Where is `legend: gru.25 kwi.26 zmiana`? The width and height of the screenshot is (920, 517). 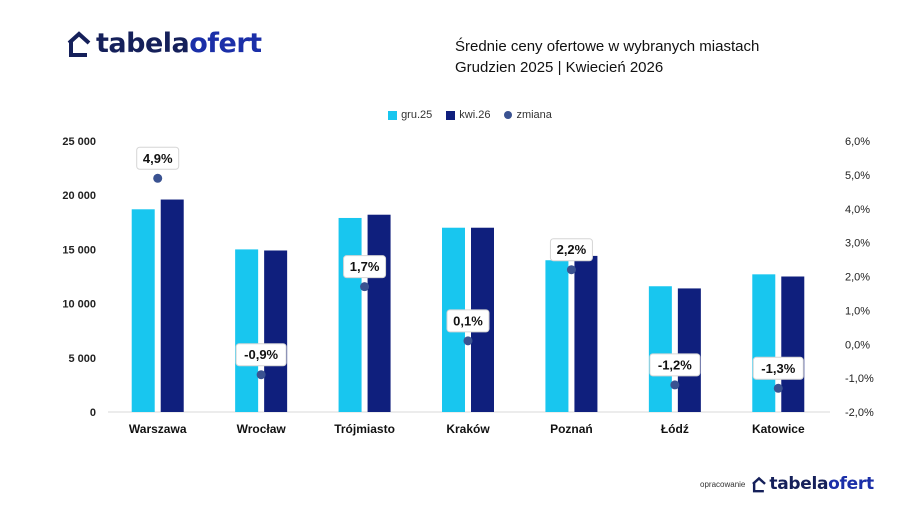
legend: gru.25 kwi.26 zmiana is located at coordinates (460, 115).